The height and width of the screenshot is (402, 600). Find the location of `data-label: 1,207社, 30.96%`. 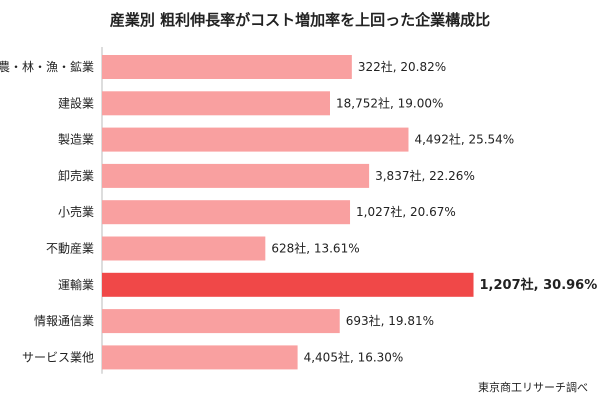

data-label: 1,207社, 30.96% is located at coordinates (539, 285).